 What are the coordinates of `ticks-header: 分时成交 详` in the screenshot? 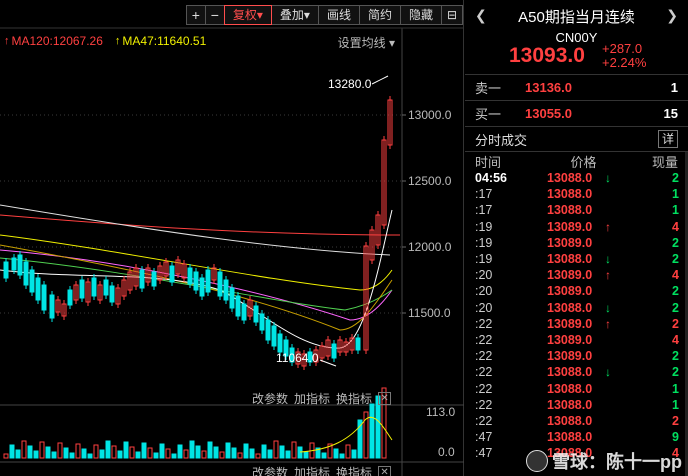 It's located at (576, 139).